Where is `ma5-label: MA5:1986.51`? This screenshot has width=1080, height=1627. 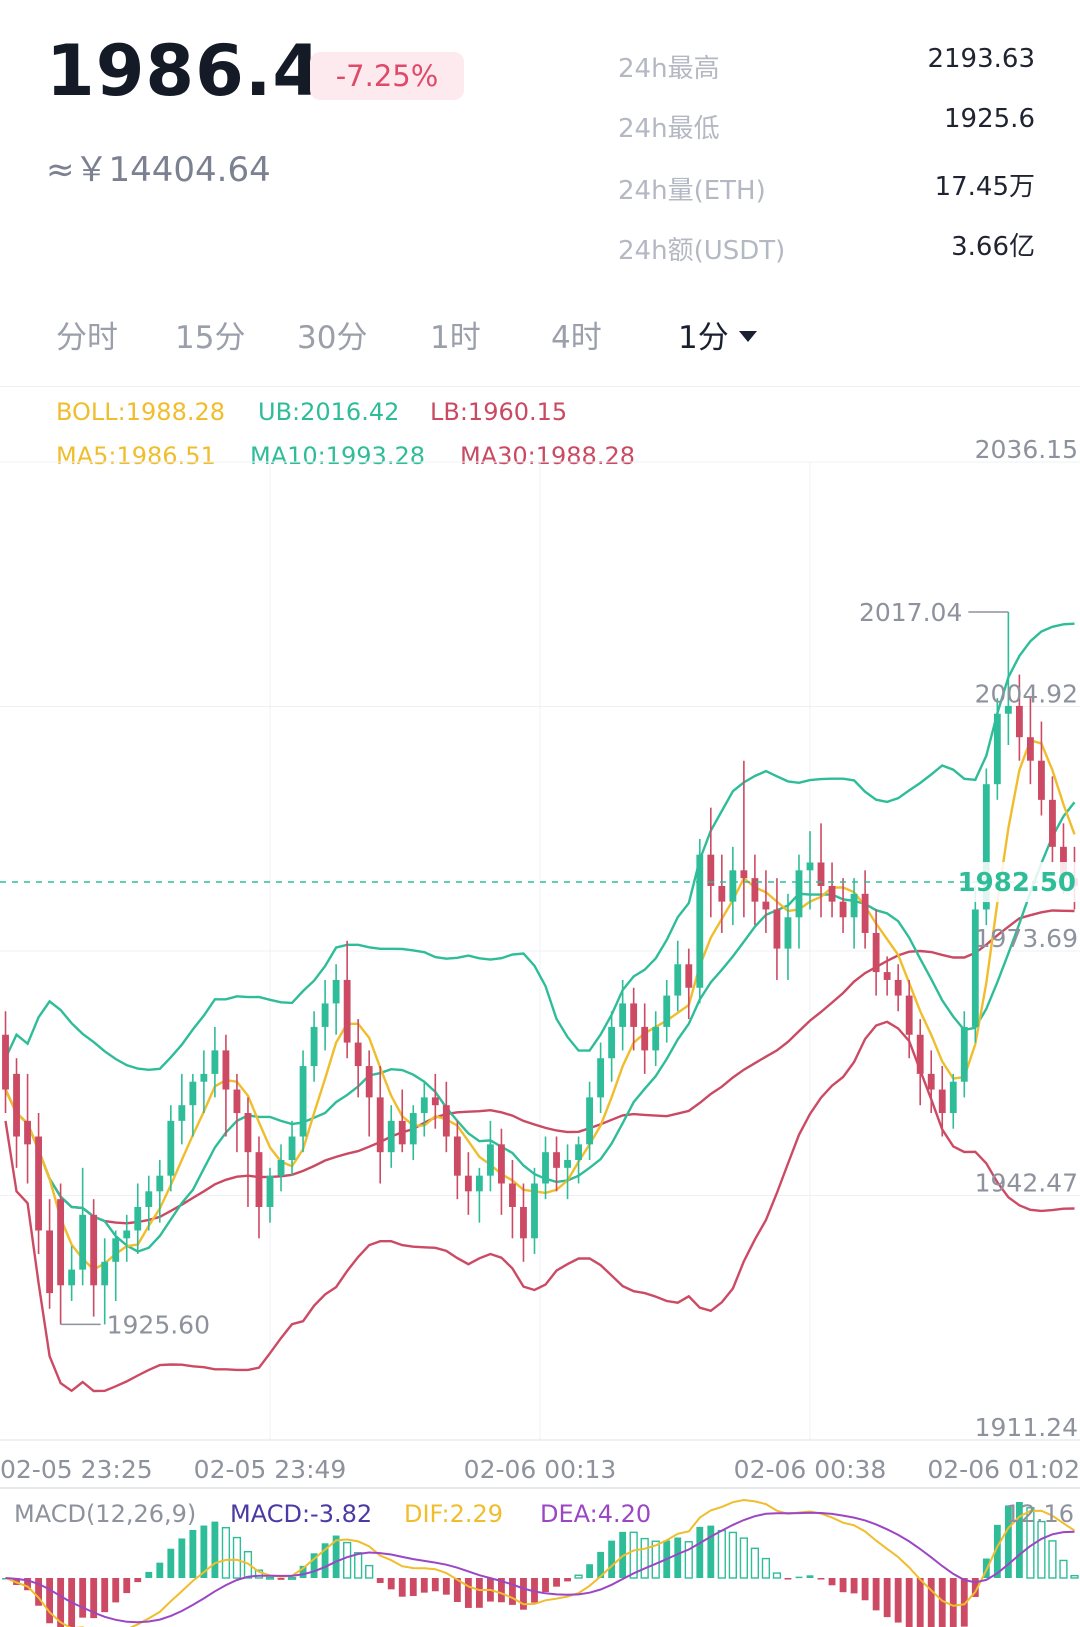 ma5-label: MA5:1986.51 is located at coordinates (136, 456).